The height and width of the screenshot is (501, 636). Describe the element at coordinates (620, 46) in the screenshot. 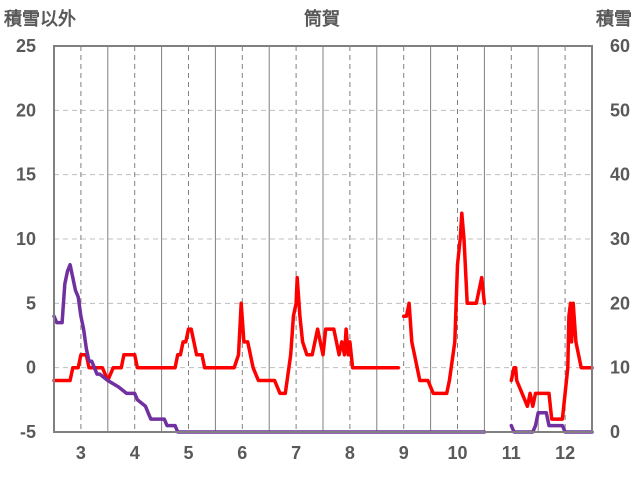

I see `y-right-tick-label: 60` at that location.